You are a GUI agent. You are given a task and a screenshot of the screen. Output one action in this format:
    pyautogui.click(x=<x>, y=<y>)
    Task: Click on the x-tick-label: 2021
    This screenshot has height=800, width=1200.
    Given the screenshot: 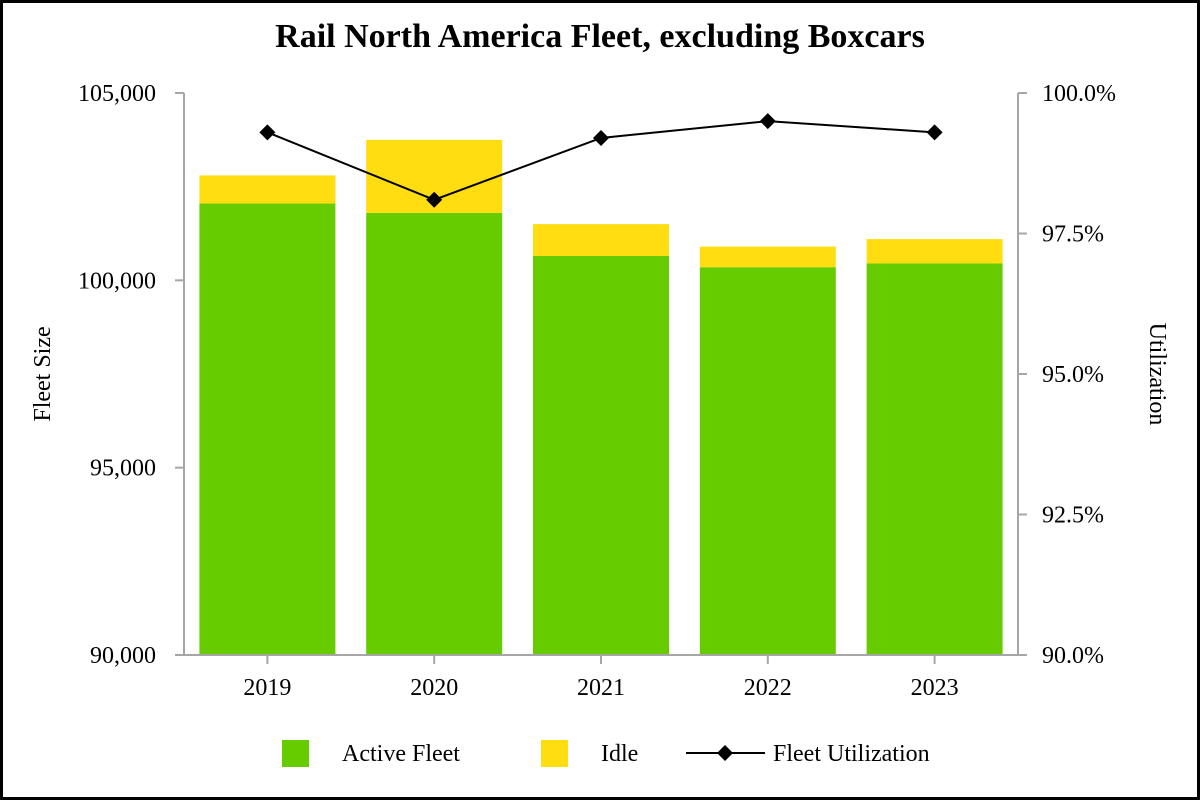 What is the action you would take?
    pyautogui.click(x=601, y=688)
    